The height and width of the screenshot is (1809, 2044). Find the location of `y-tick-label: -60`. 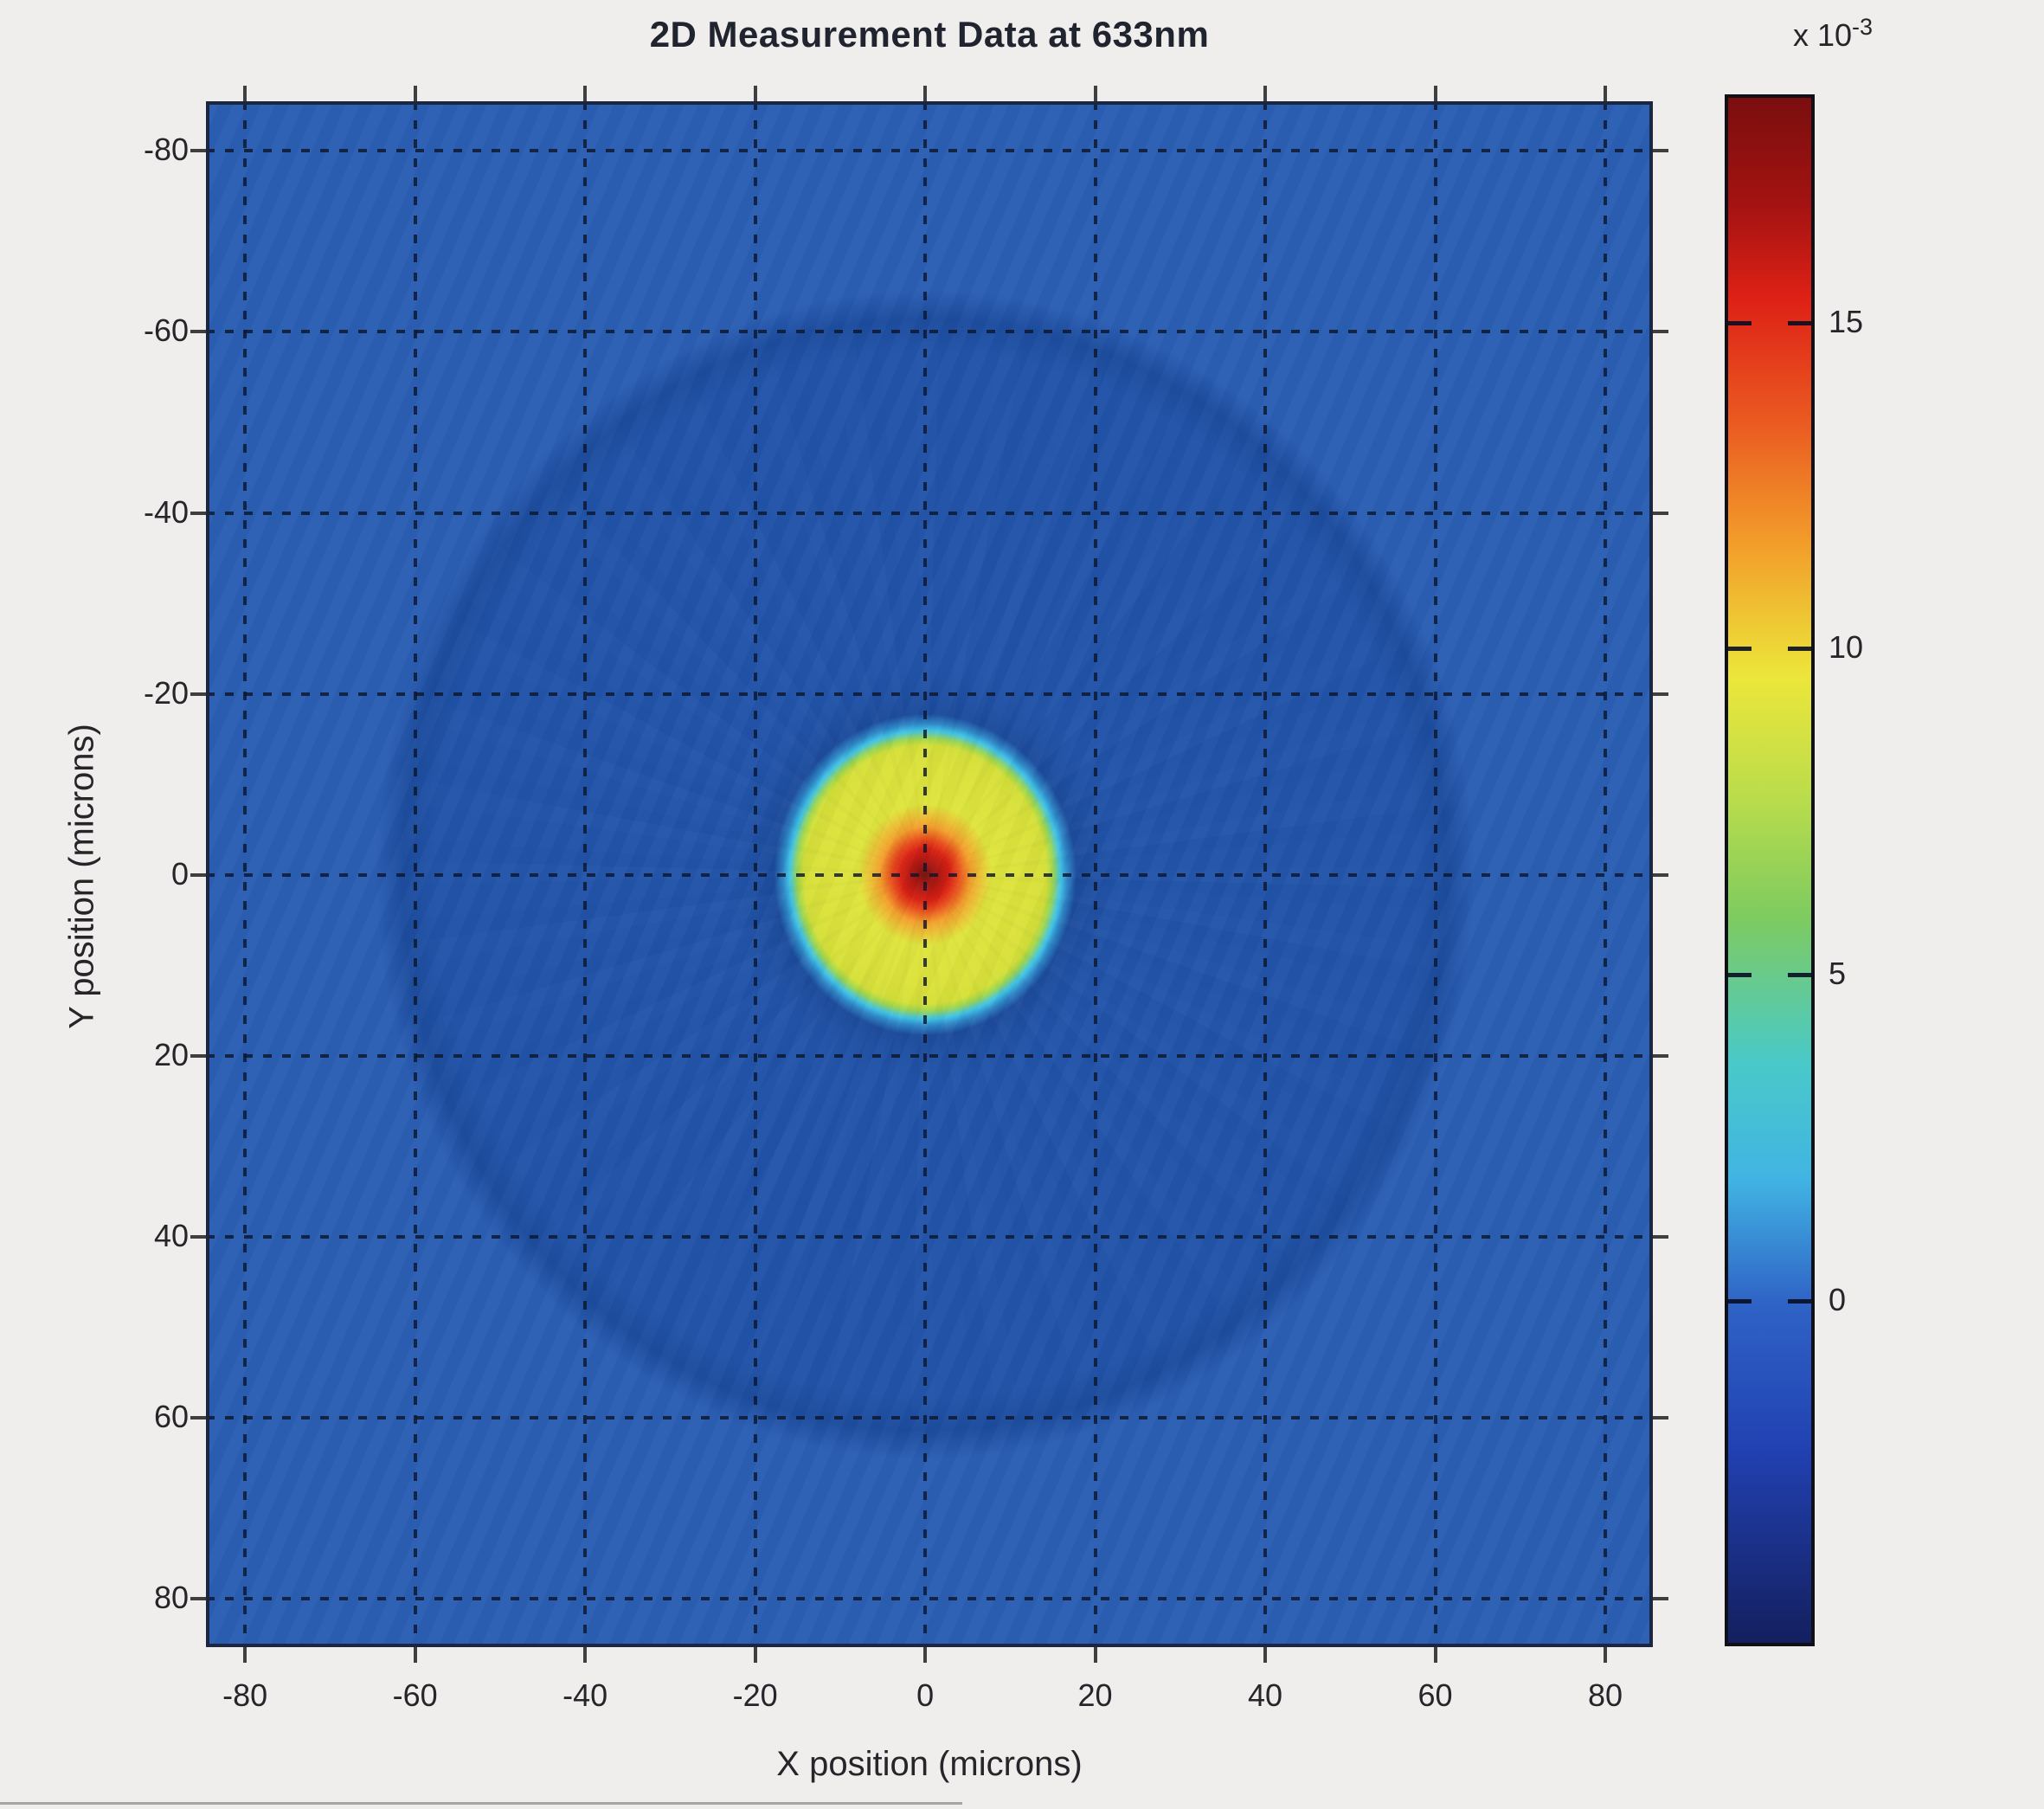

y-tick-label: -60 is located at coordinates (166, 330).